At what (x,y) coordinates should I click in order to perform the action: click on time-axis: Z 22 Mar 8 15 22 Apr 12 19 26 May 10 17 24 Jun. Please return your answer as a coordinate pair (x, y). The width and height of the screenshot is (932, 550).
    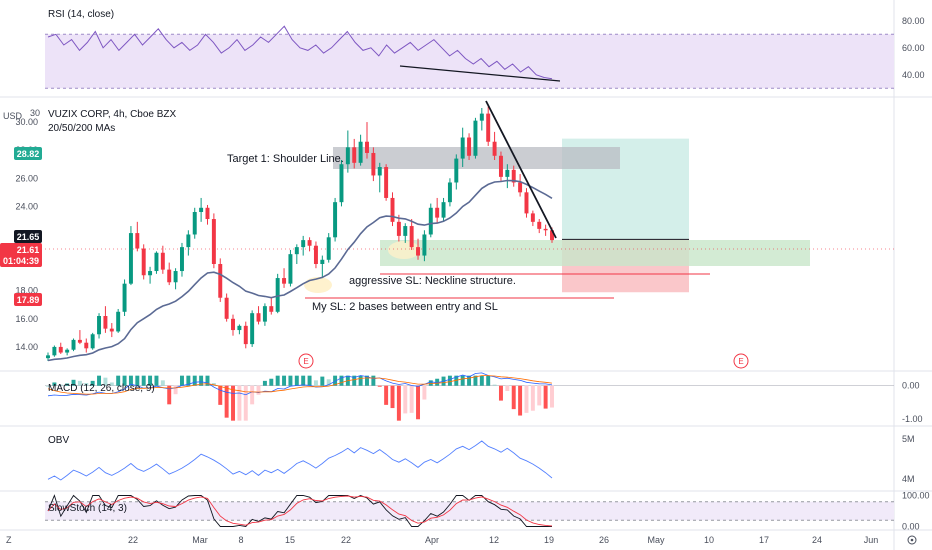
    Looking at the image, I should click on (461, 540).